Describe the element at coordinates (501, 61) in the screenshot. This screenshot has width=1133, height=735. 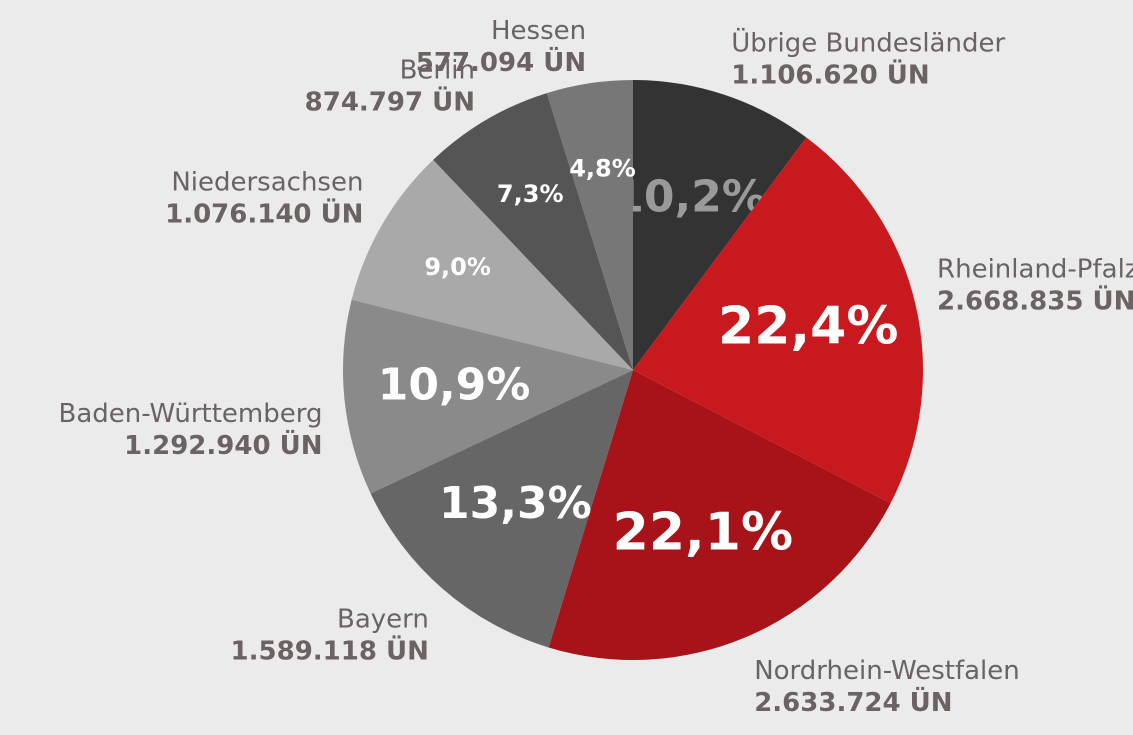
I see `overnight-label: 577.094 ÜN` at that location.